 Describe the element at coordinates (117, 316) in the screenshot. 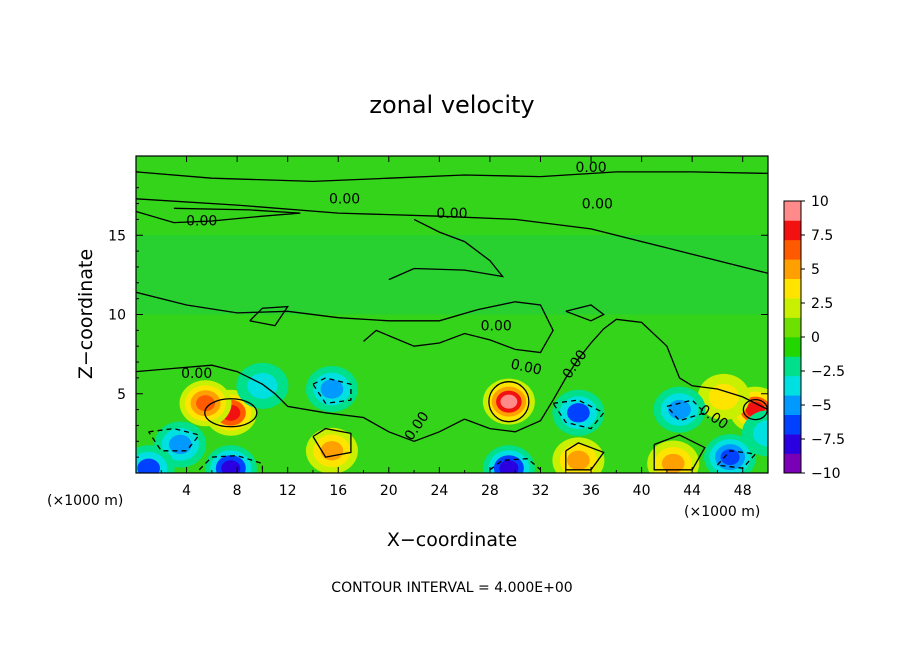

I see `y-tick-label: 10` at that location.